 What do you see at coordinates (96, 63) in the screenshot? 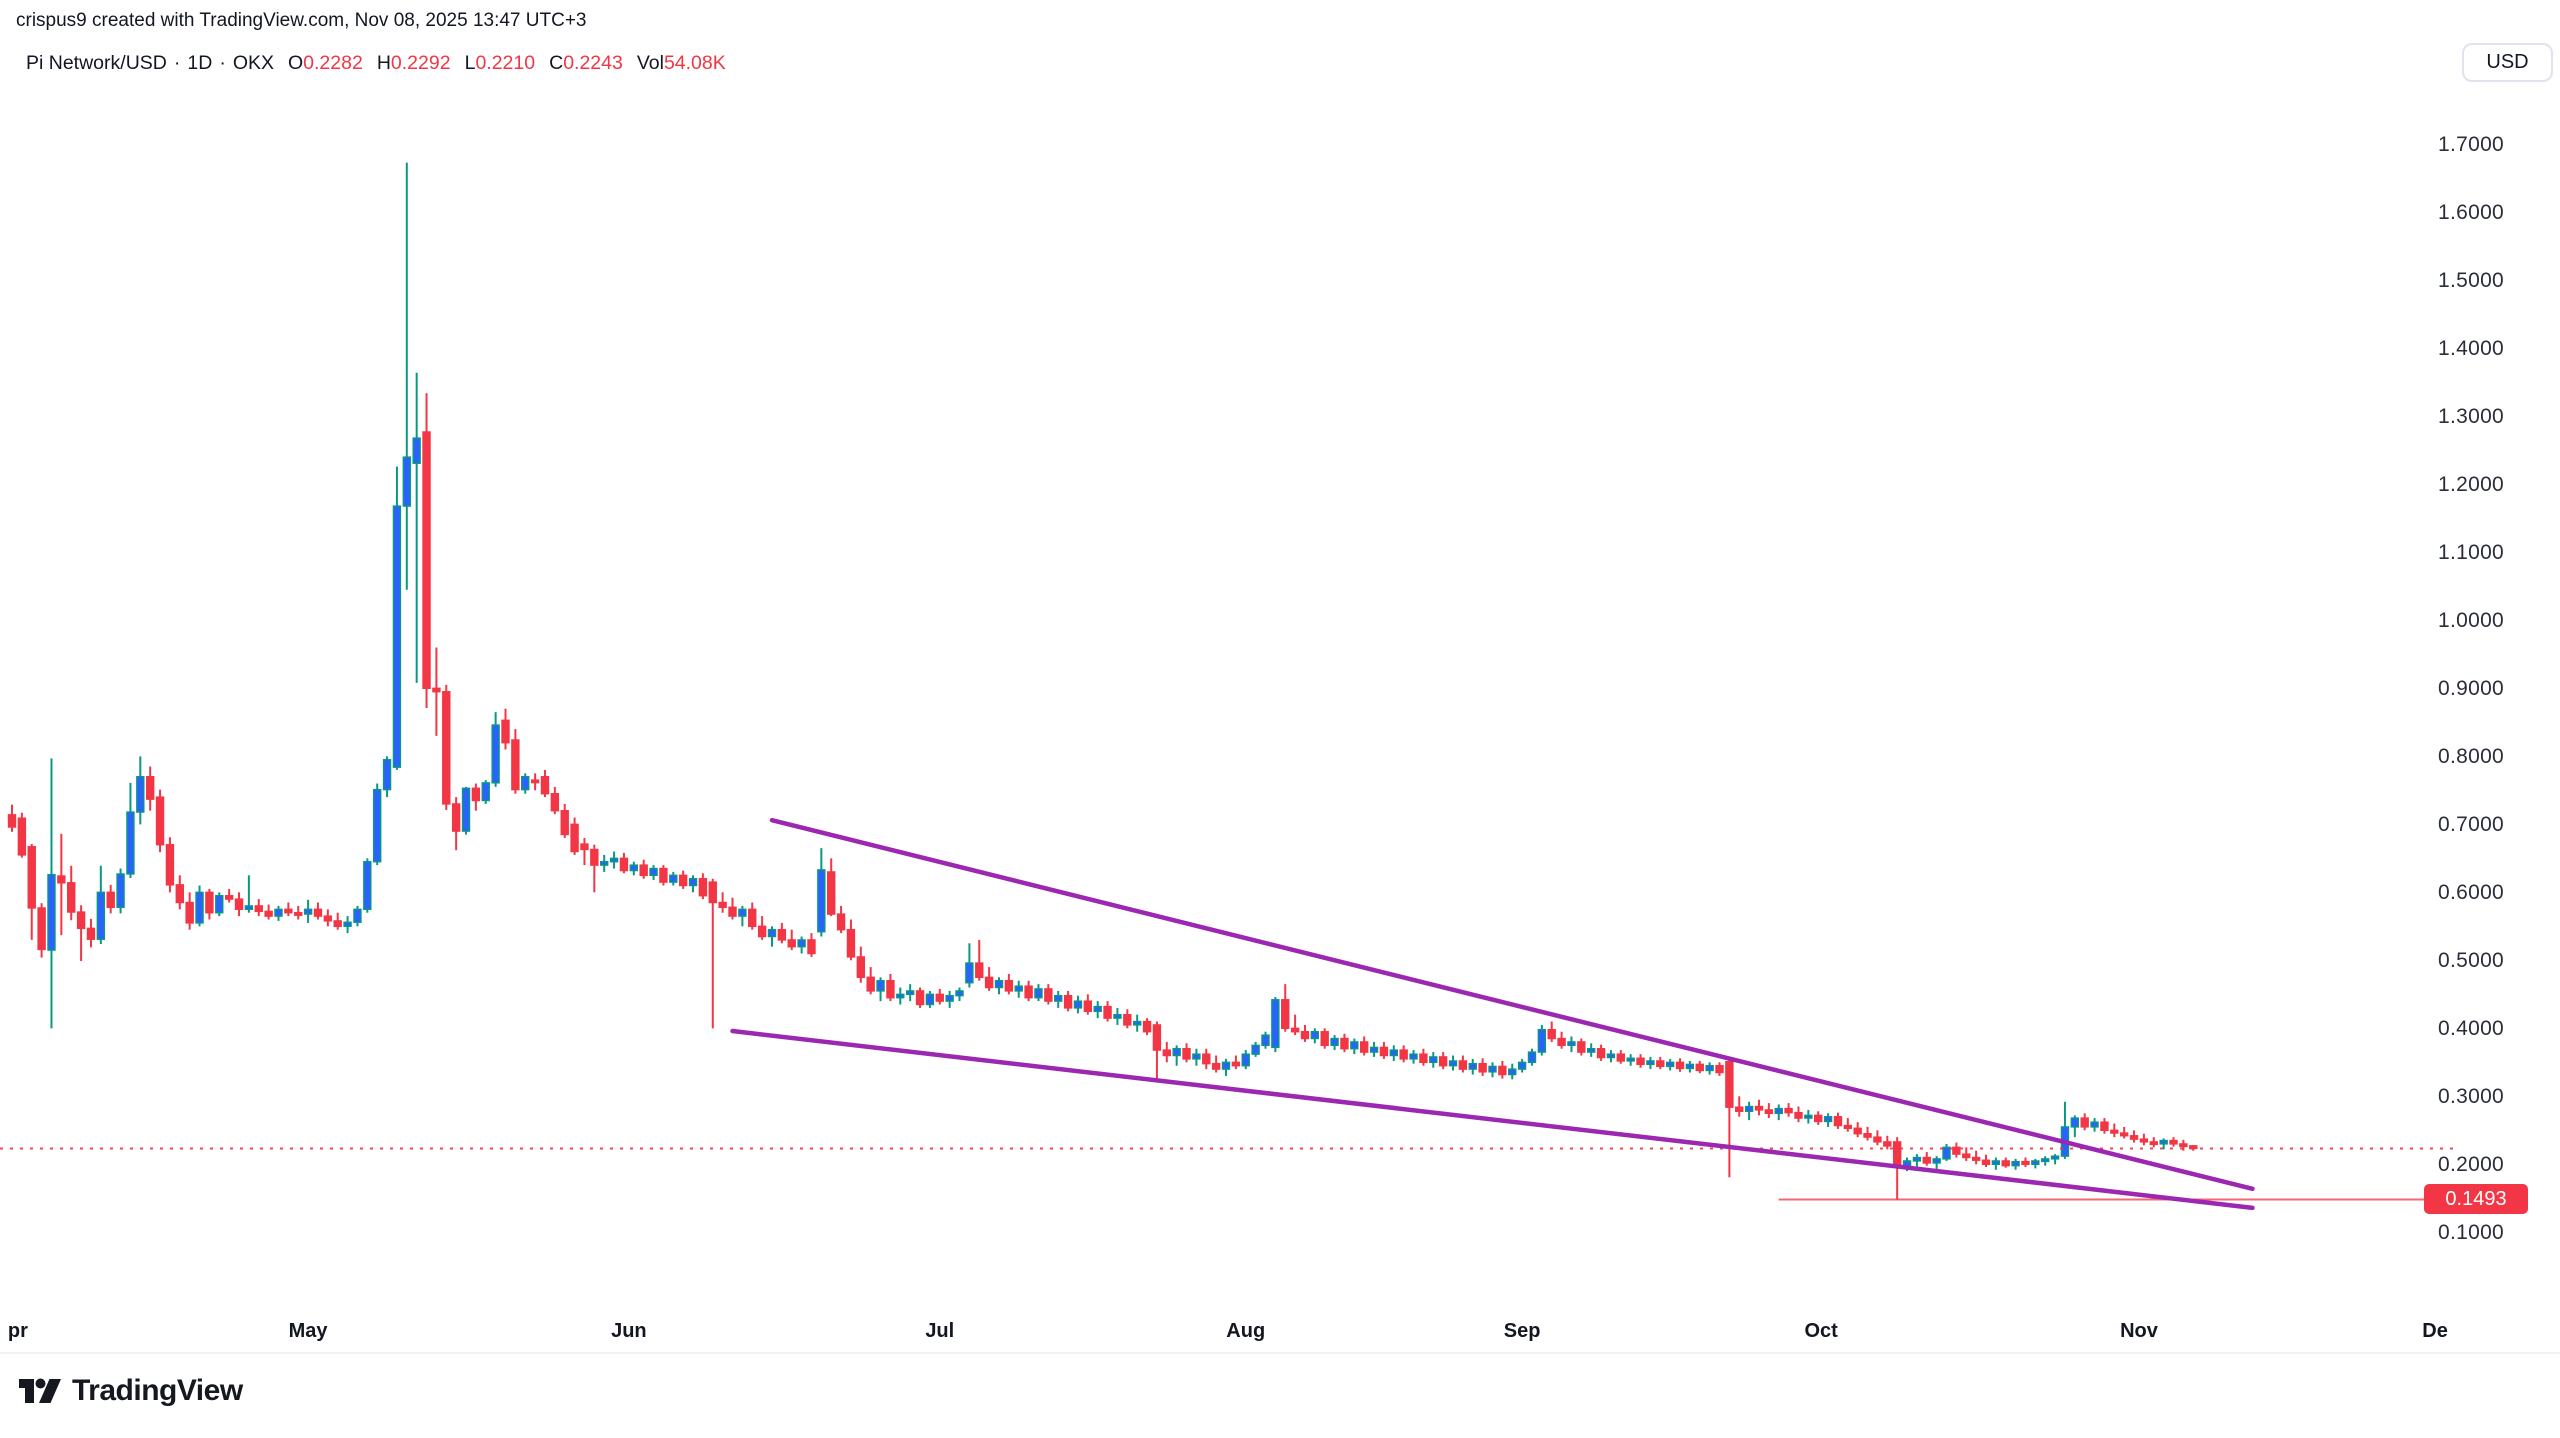
I see `symbol-name: Pi Network/USD` at bounding box center [96, 63].